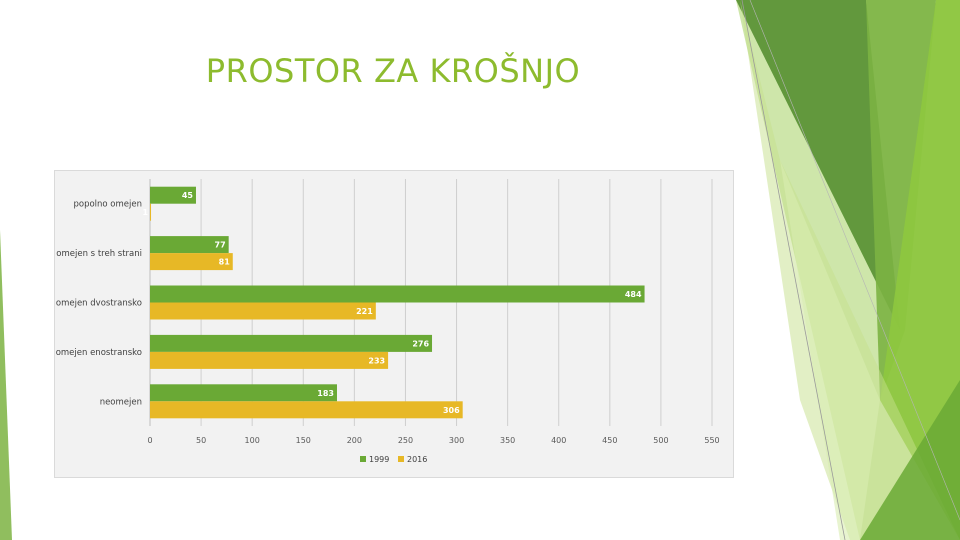 The image size is (960, 540). I want to click on x-tick-label: 0, so click(149, 440).